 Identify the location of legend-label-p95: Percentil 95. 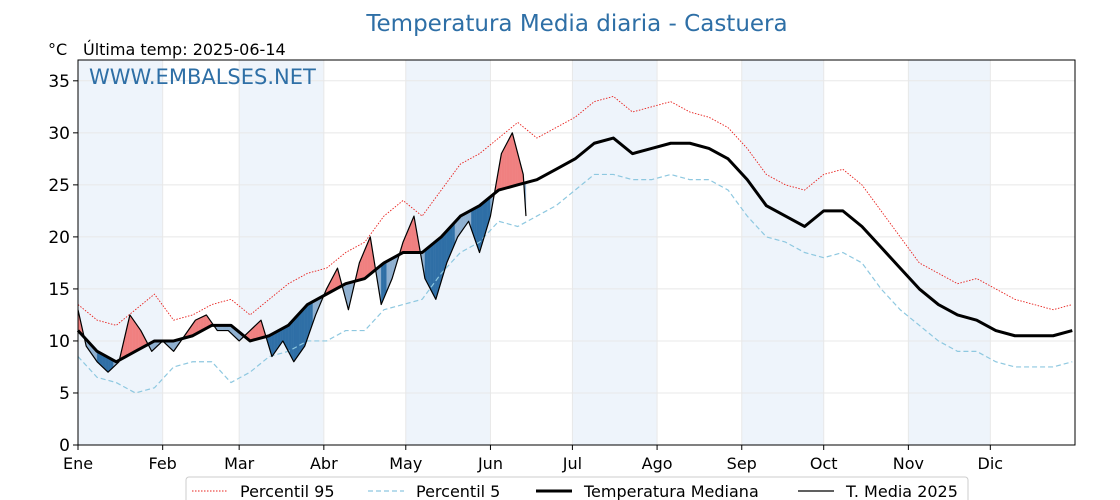
(287, 491).